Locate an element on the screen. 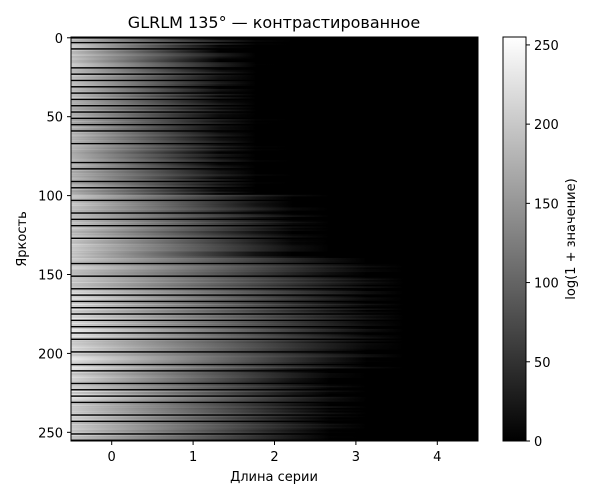  x-tick-label: 0 is located at coordinates (112, 457).